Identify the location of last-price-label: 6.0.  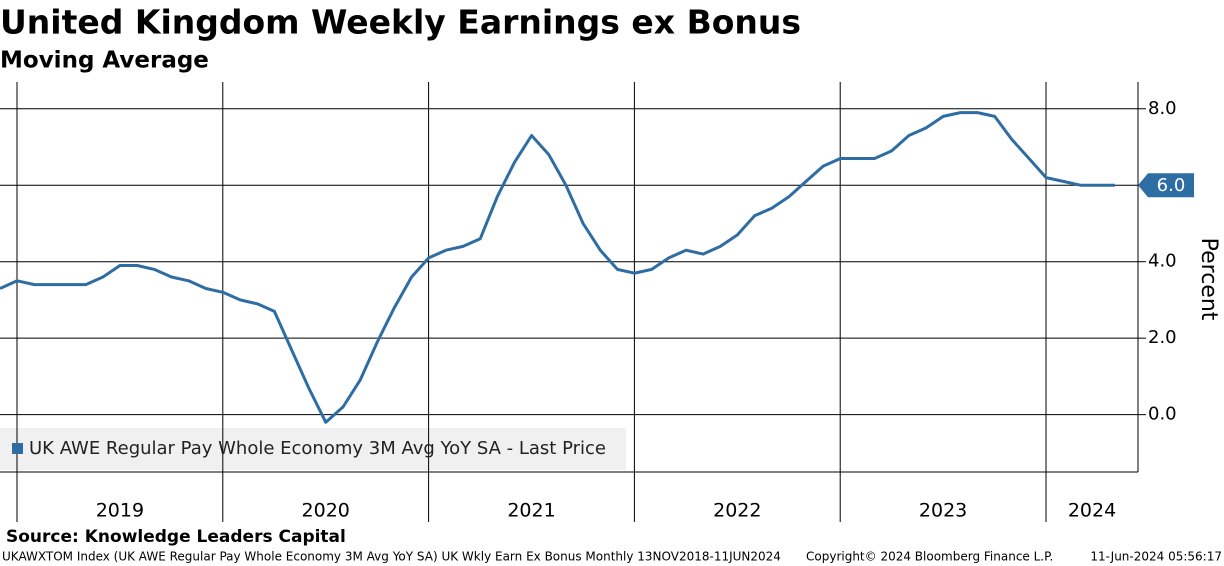
(1171, 185).